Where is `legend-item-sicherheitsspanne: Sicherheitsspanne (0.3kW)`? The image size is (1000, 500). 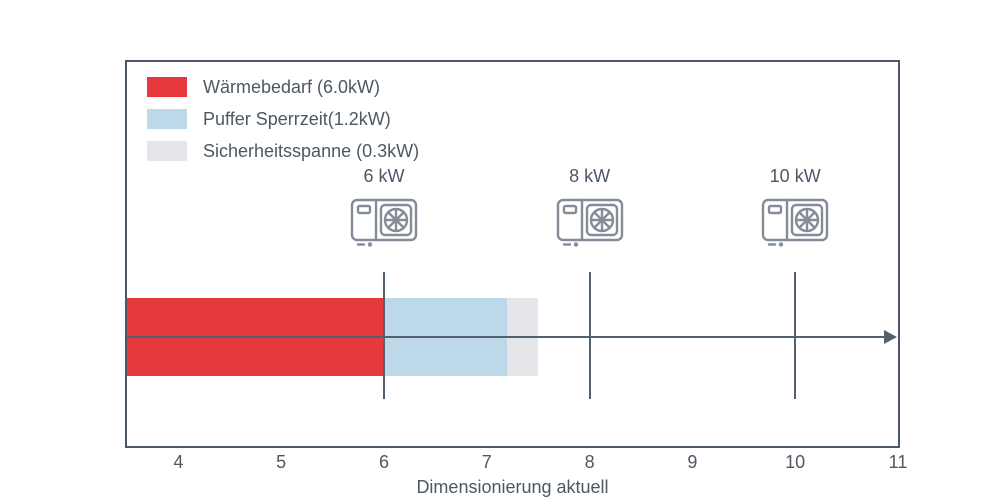
legend-item-sicherheitsspanne: Sicherheitsspanne (0.3kW) is located at coordinates (283, 151).